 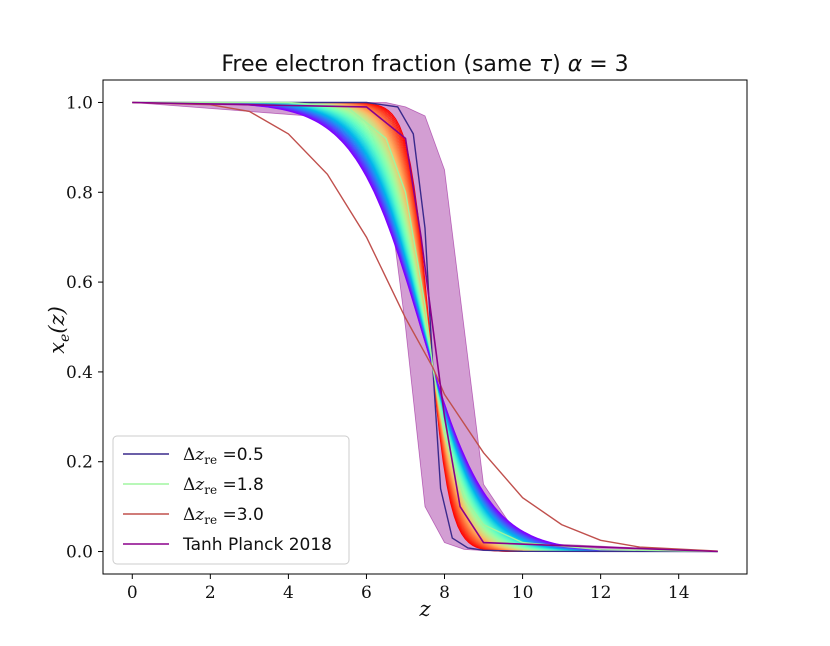 What do you see at coordinates (79, 103) in the screenshot?
I see `y-tick-label: 1.0` at bounding box center [79, 103].